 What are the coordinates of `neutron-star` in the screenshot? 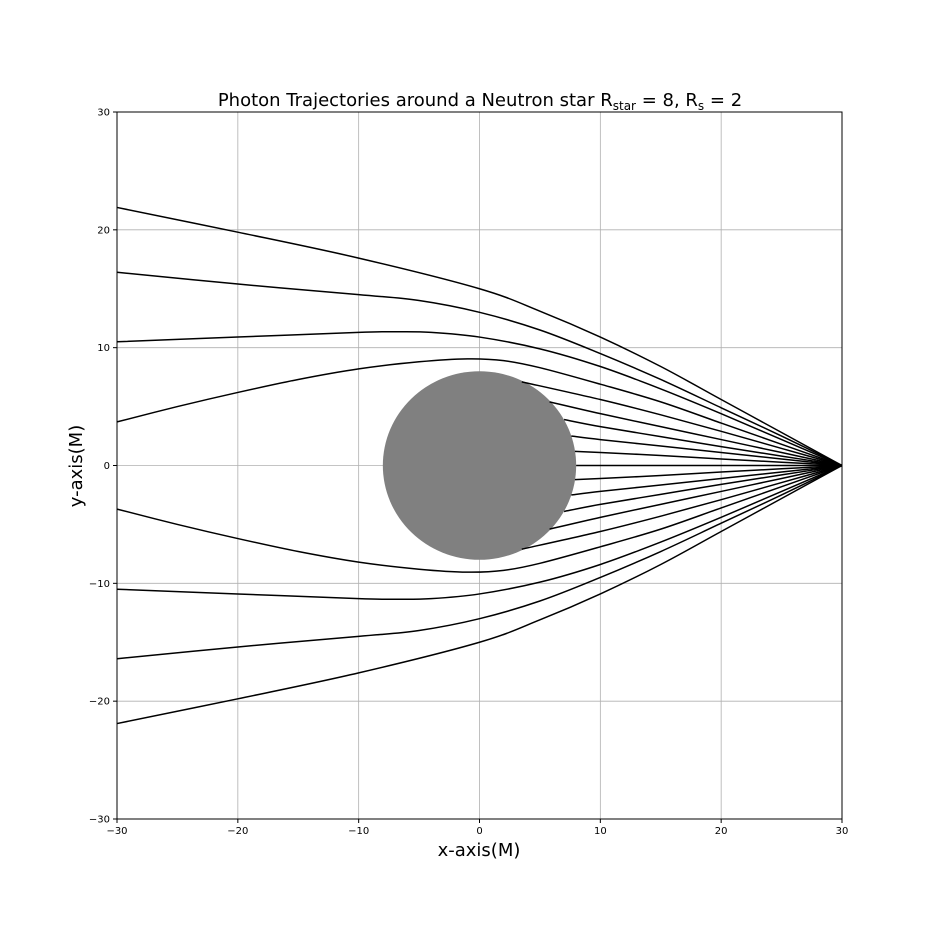 It's located at (479, 465).